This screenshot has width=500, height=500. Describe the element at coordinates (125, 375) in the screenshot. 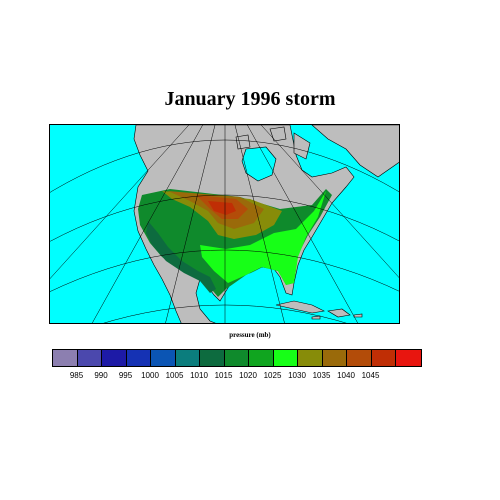

I see `legend-tick-label: 995` at that location.